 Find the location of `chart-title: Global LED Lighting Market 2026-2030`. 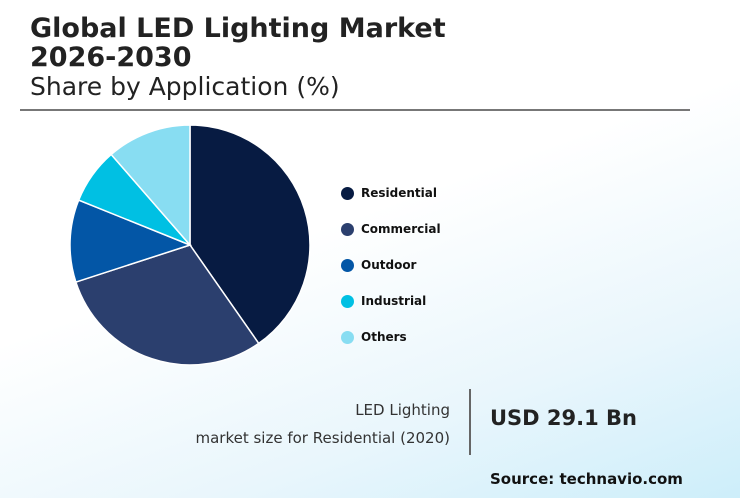

chart-title: Global LED Lighting Market 2026-2030 is located at coordinates (238, 43).